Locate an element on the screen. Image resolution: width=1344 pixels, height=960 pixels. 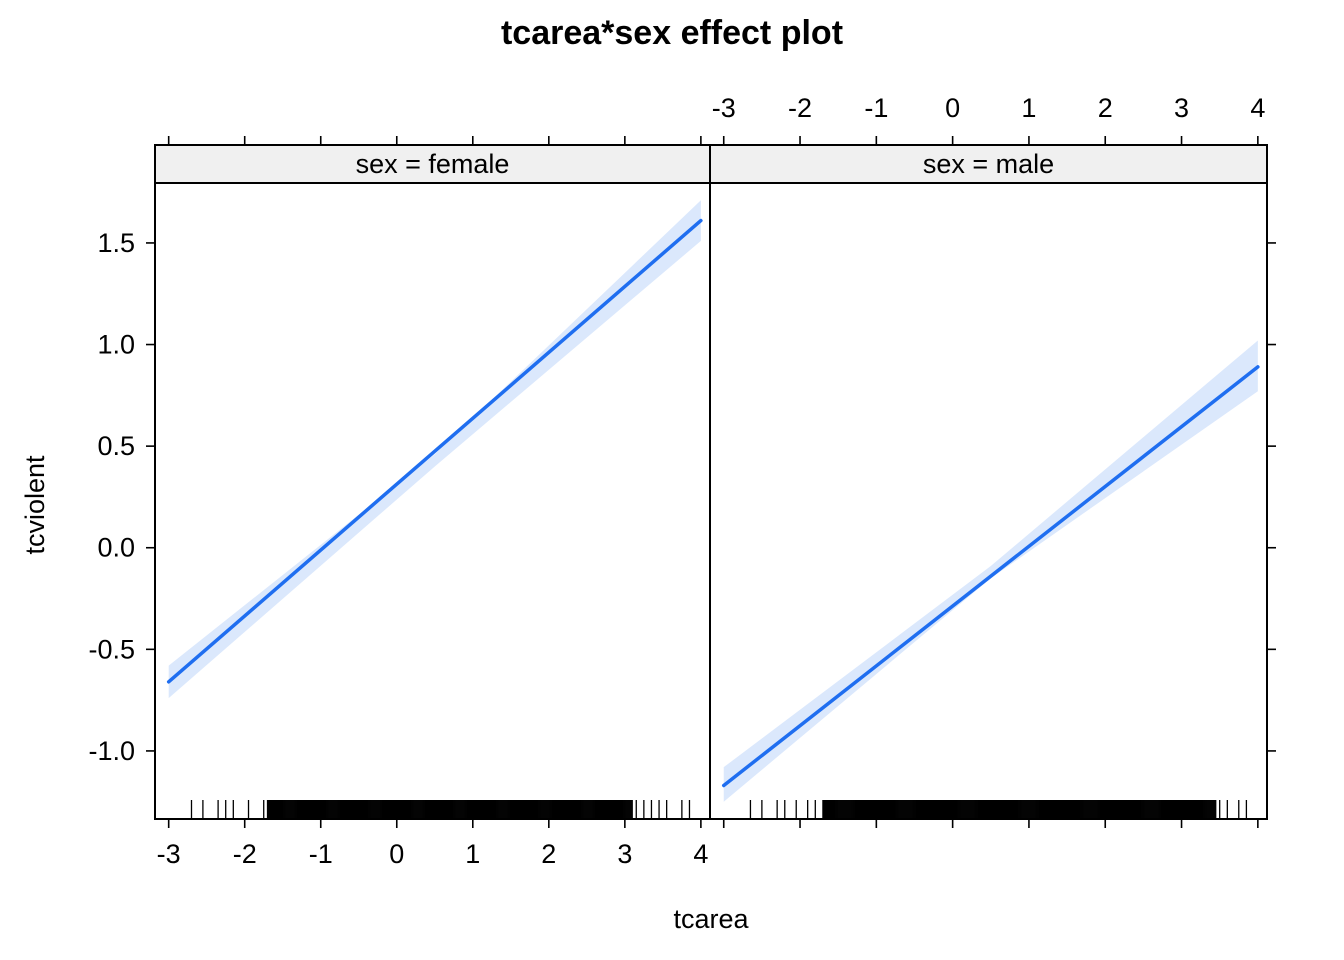
x-axis-label: tcarea is located at coordinates (711, 919).